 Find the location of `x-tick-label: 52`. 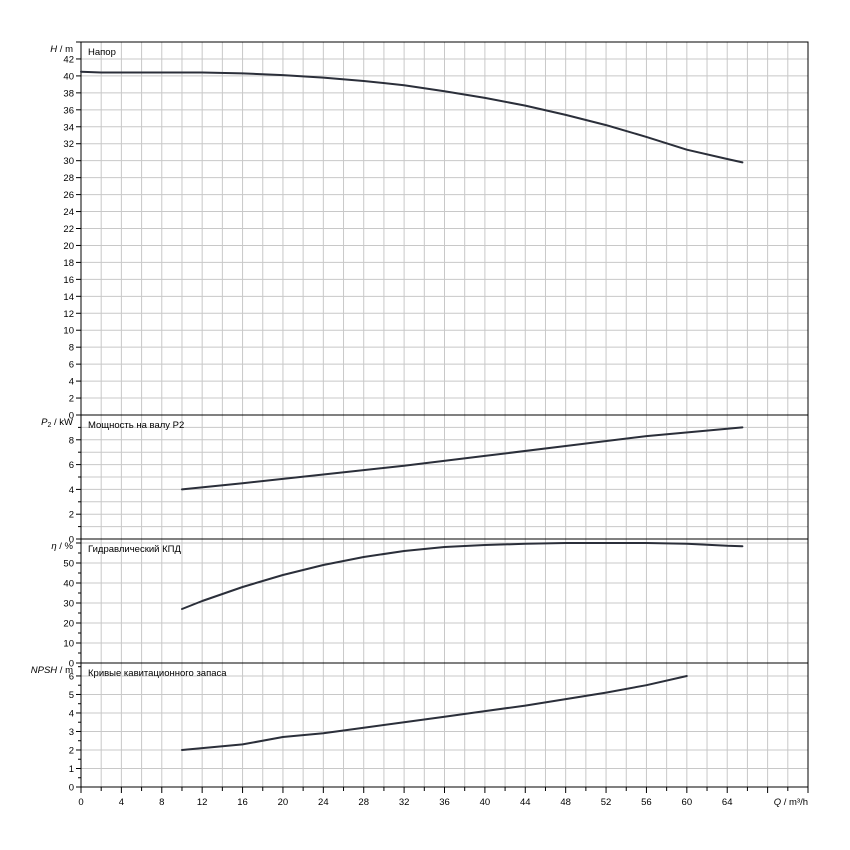

x-tick-label: 52 is located at coordinates (606, 802).